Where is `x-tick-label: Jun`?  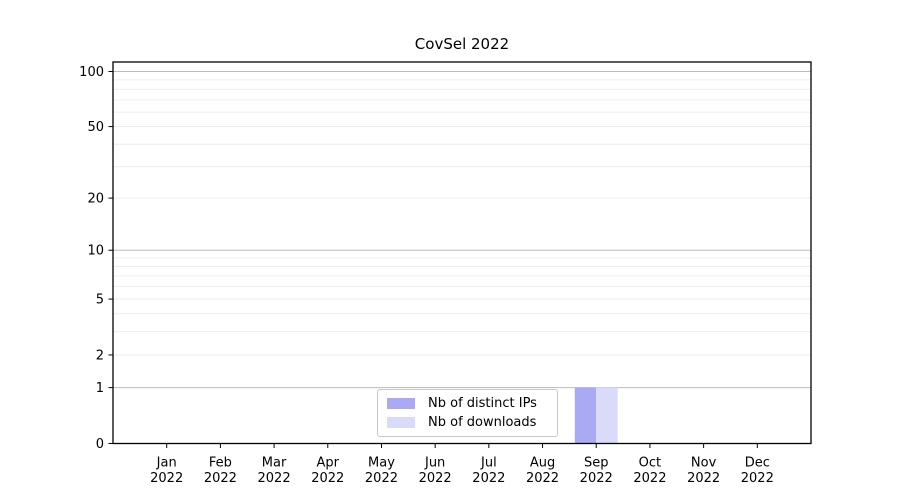 x-tick-label: Jun is located at coordinates (434, 463).